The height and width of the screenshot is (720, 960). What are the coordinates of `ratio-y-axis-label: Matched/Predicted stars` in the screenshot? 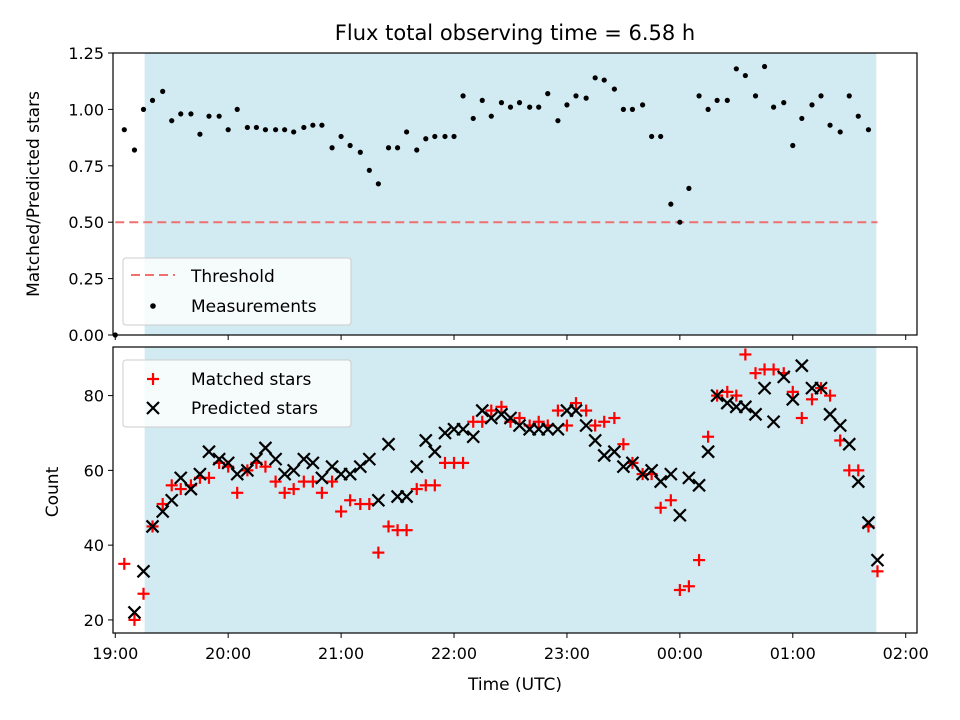 It's located at (34, 194).